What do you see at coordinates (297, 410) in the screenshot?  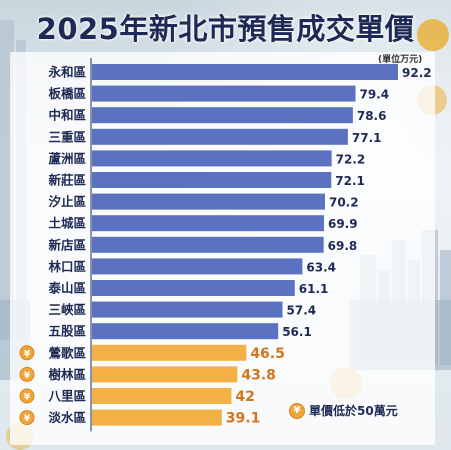 I see `yen-coin-icon: ¥` at bounding box center [297, 410].